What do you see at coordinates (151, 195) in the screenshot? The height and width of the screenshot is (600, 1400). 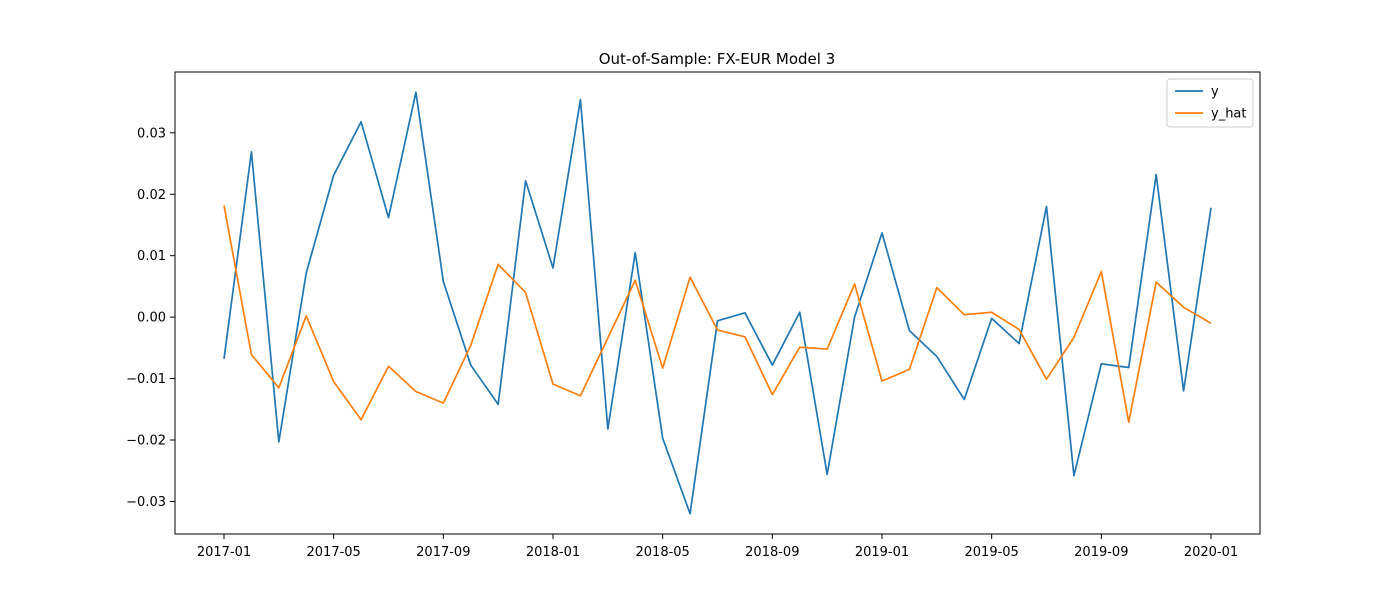 I see `y-tick-label: 0.02` at bounding box center [151, 195].